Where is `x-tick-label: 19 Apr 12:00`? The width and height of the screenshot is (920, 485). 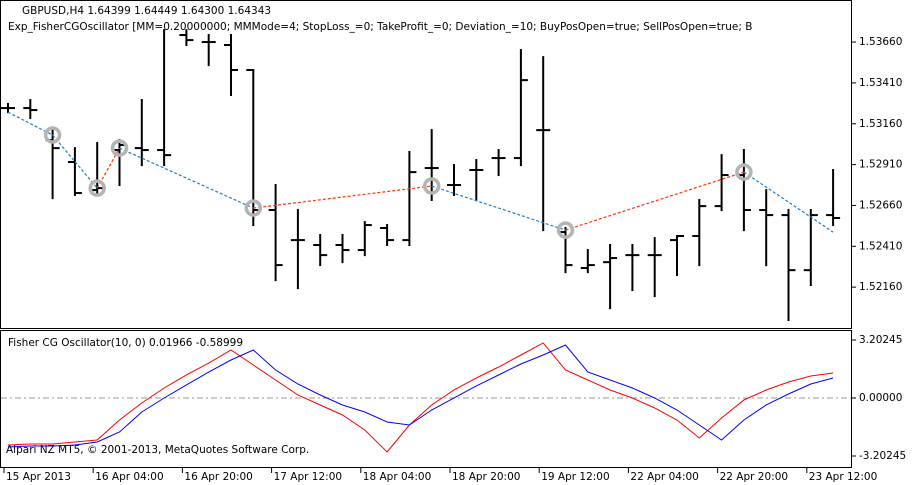
x-tick-label: 19 Apr 12:00 is located at coordinates (575, 477).